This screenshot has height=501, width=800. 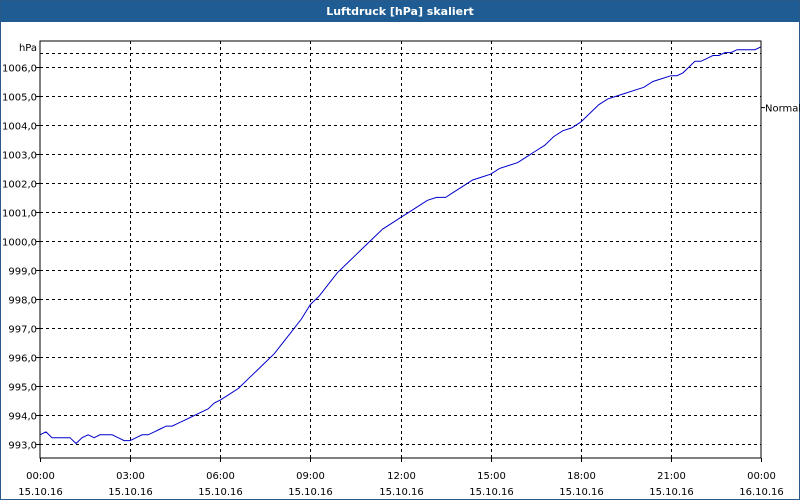 What do you see at coordinates (581, 476) in the screenshot?
I see `x-tick-time: 18:00` at bounding box center [581, 476].